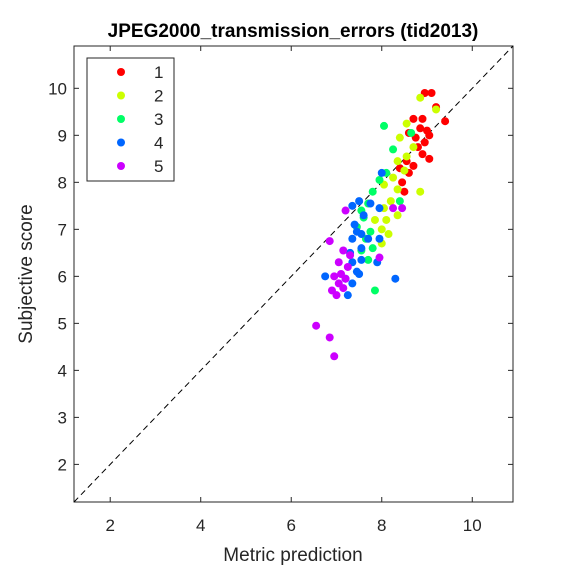 This screenshot has width=567, height=567. I want to click on legend-label-5: 5, so click(158, 166).